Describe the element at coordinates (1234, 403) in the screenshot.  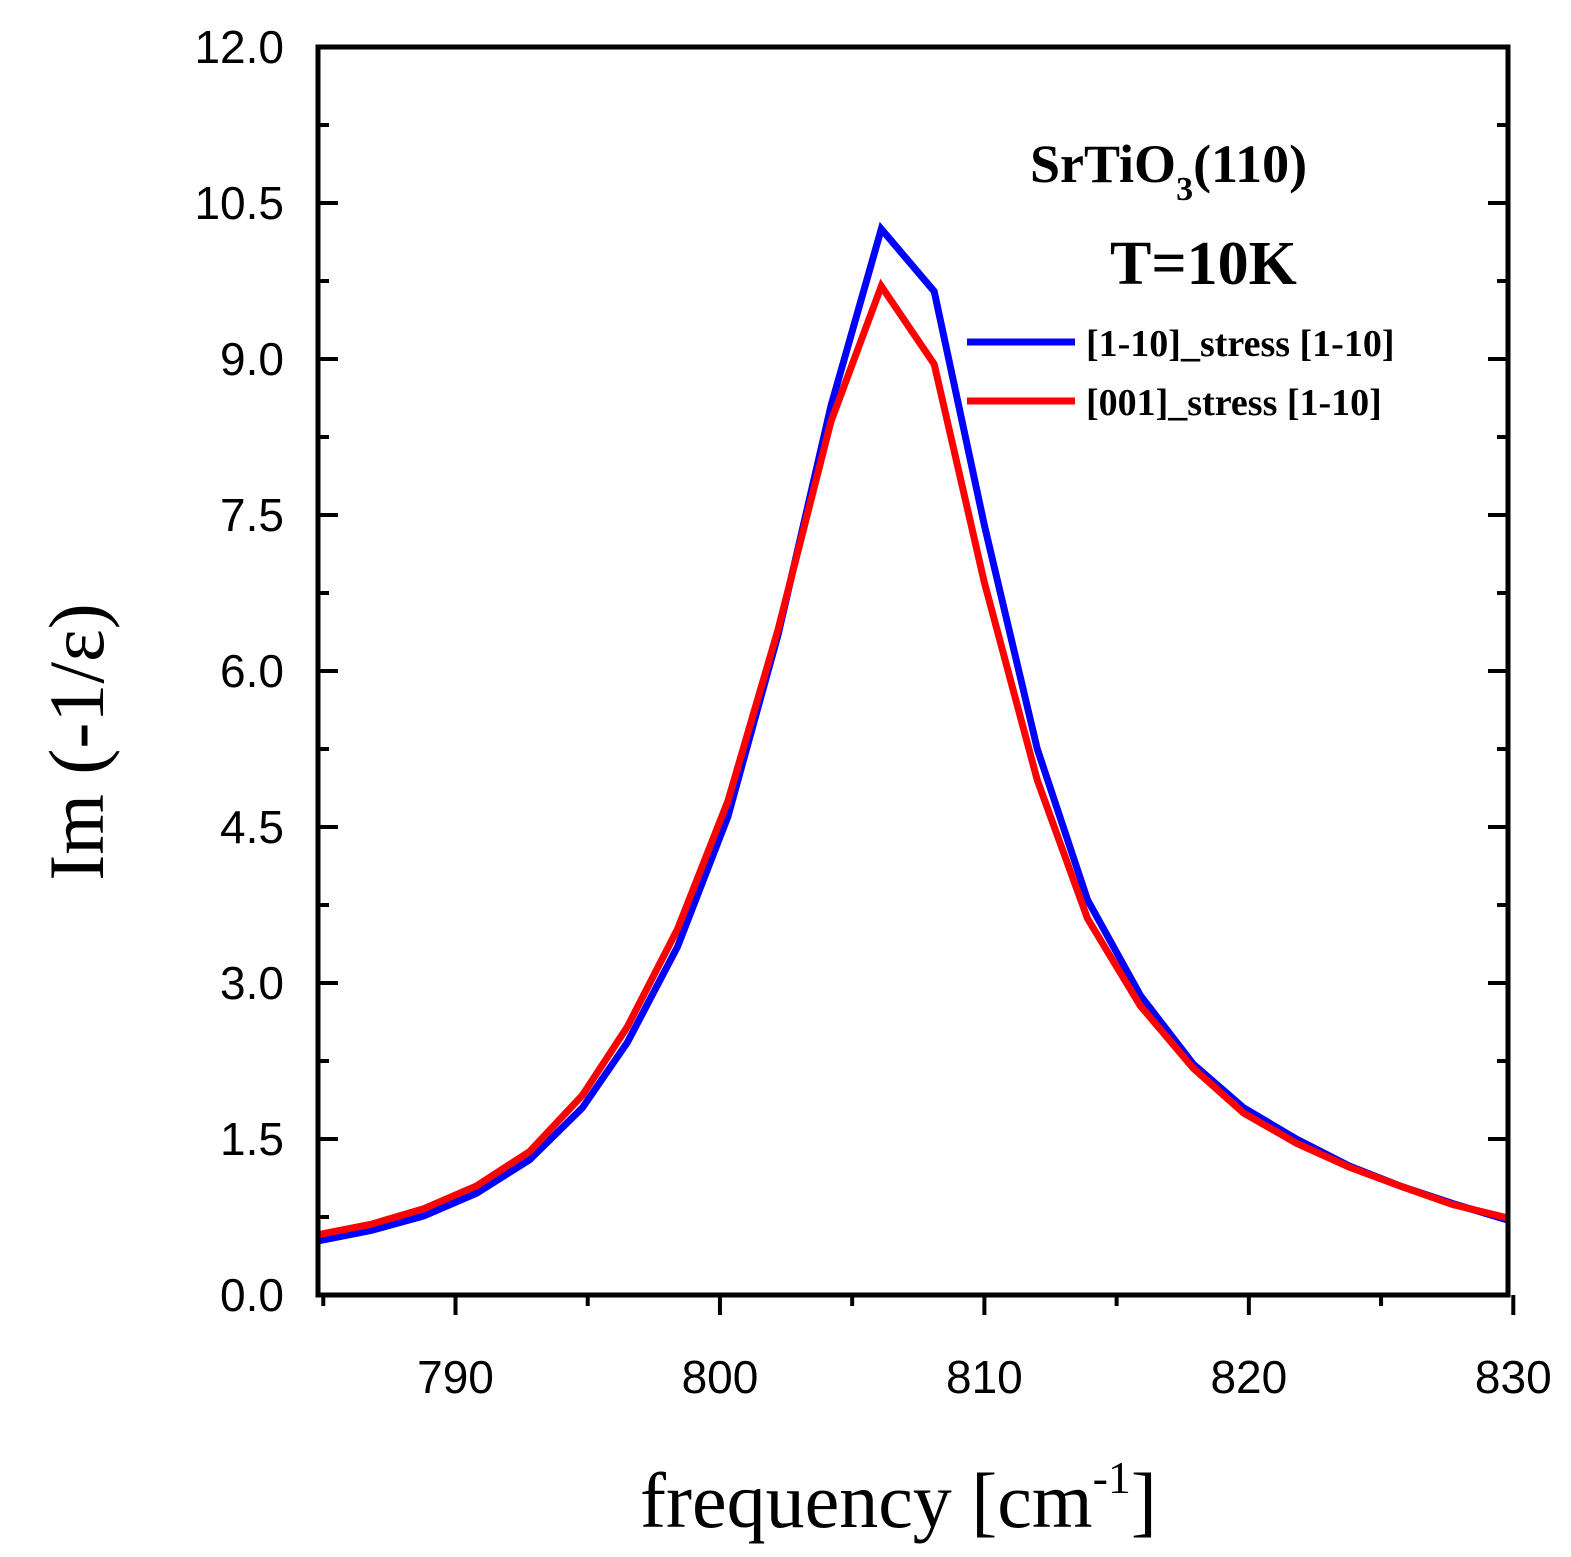
I see `legend-label-series-2: [001]_stress [1-10]` at that location.